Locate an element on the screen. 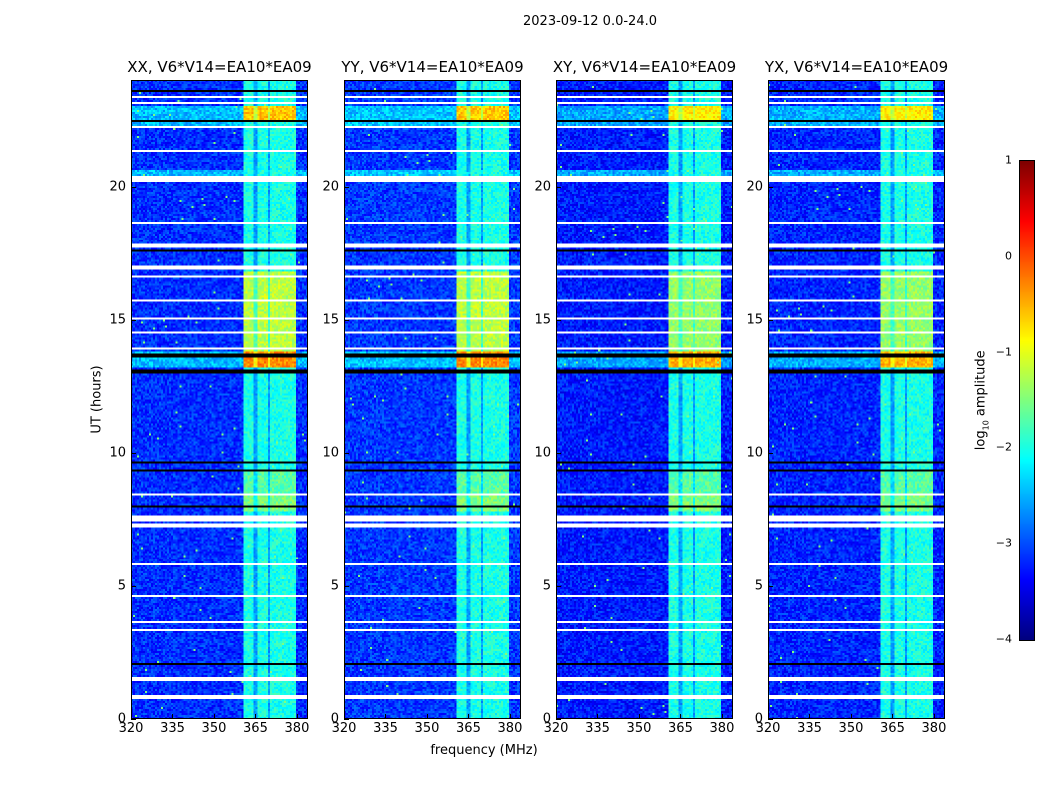  colorbar-label: log10 amplitude is located at coordinates (982, 400).